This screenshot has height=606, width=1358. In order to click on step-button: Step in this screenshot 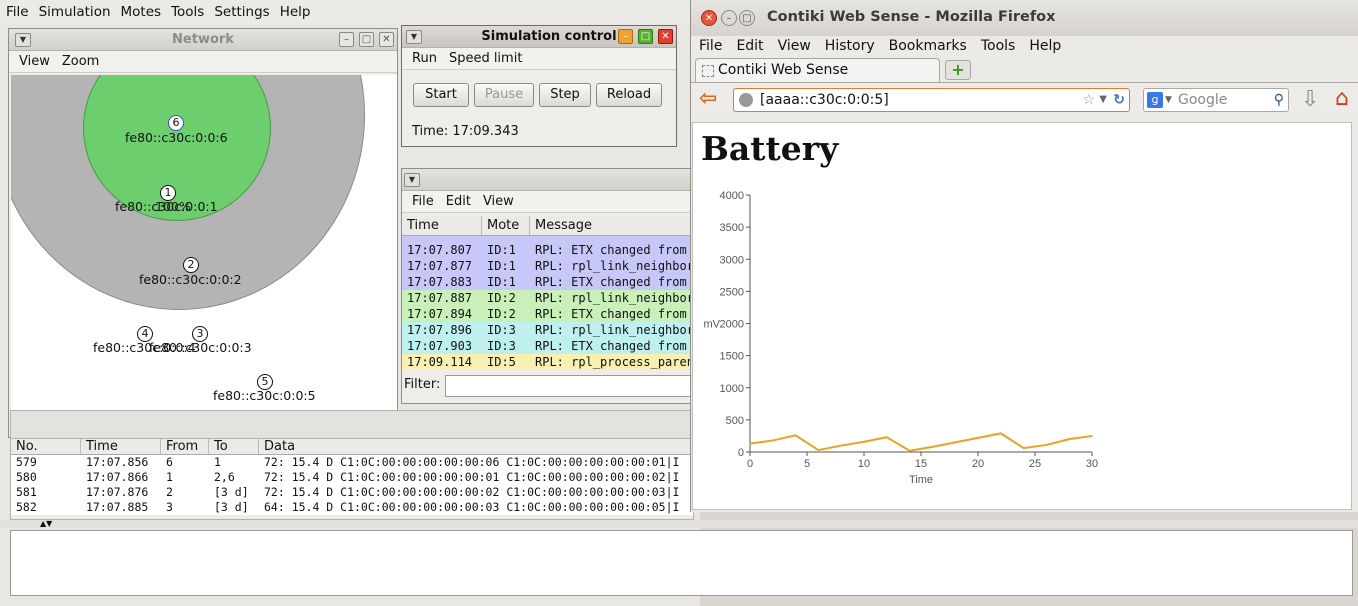, I will do `click(565, 95)`.